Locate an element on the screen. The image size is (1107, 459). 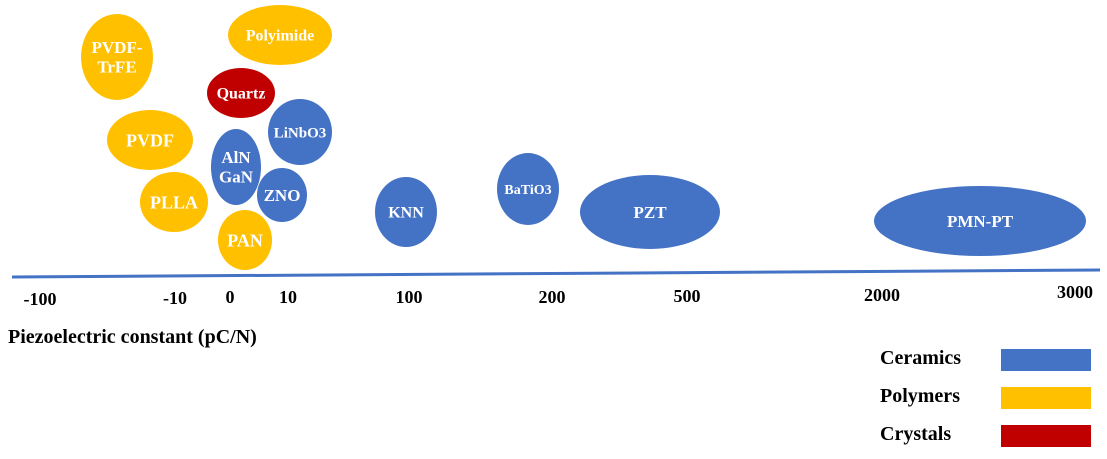
legend-swatch-crystals is located at coordinates (1046, 436).